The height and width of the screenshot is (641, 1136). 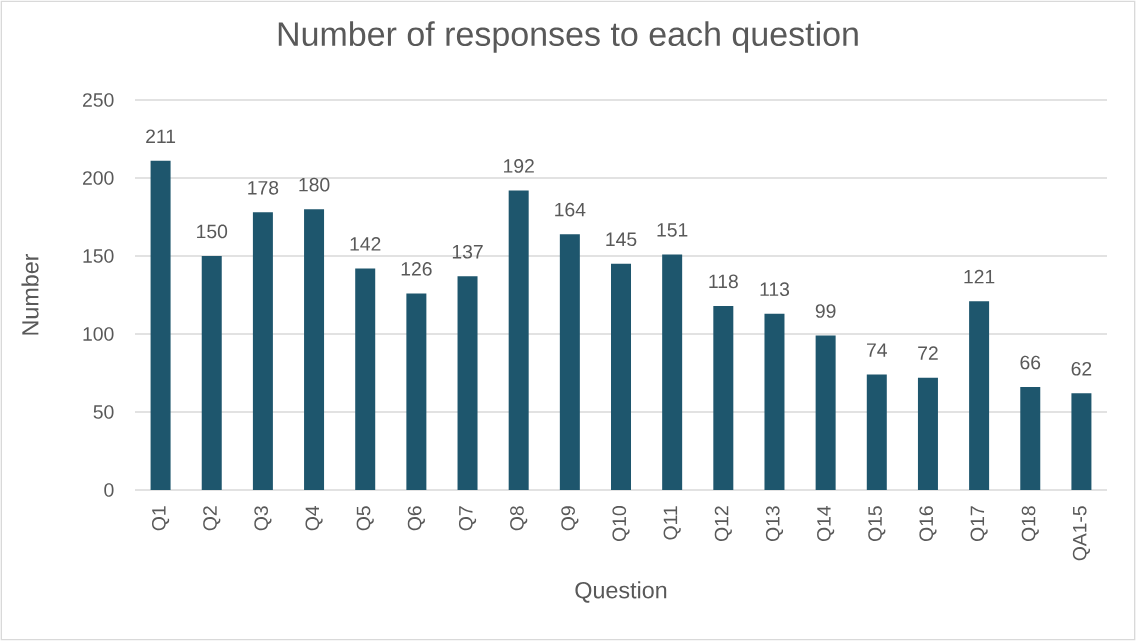 I want to click on x-tick-label: Q15, so click(x=877, y=523).